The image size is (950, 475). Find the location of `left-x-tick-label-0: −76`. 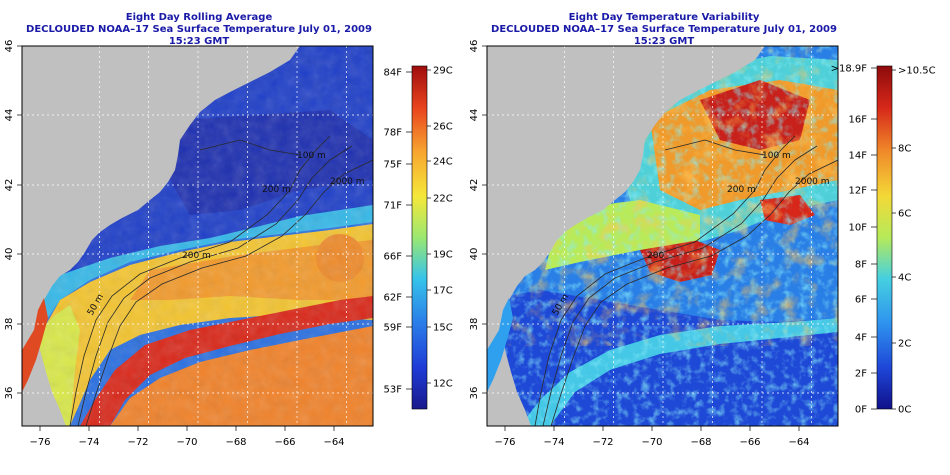

left-x-tick-label-0: −76 is located at coordinates (39, 442).